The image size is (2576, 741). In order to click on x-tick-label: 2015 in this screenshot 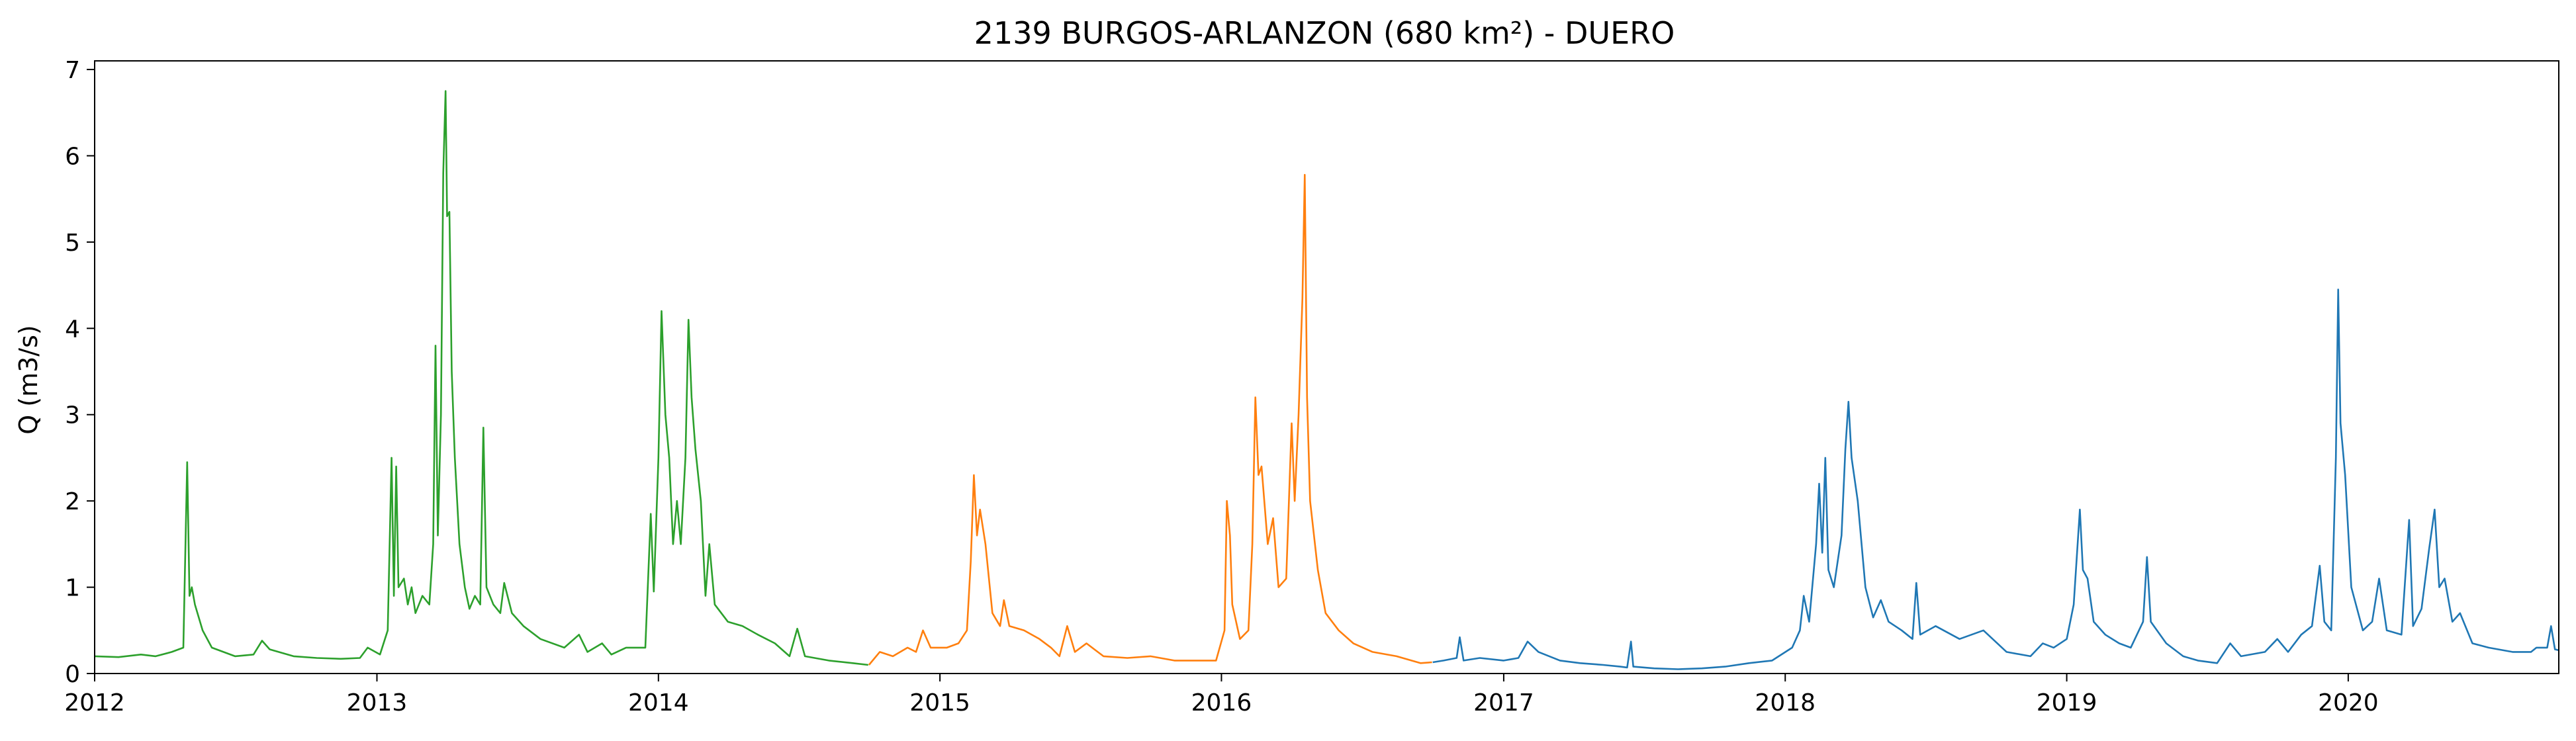, I will do `click(940, 703)`.